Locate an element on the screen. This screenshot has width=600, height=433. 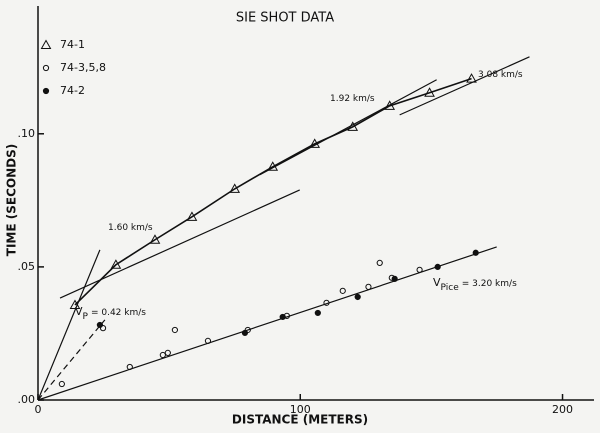
annotation-text: = 3.20 km/s is located at coordinates (489, 284).